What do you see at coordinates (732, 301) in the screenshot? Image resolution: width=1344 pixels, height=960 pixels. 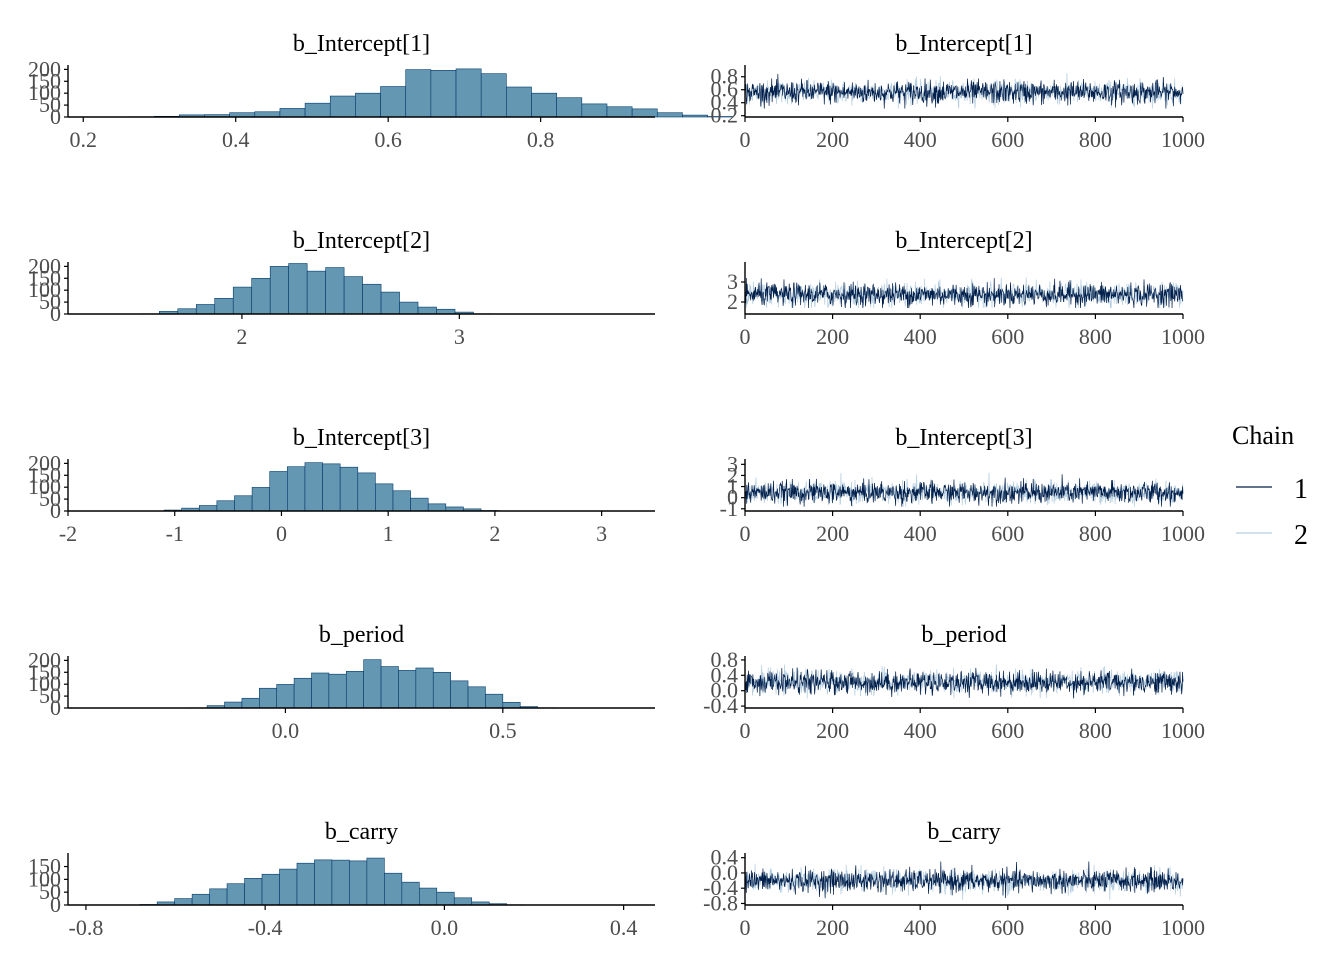 I see `y-tick-label: 2` at bounding box center [732, 301].